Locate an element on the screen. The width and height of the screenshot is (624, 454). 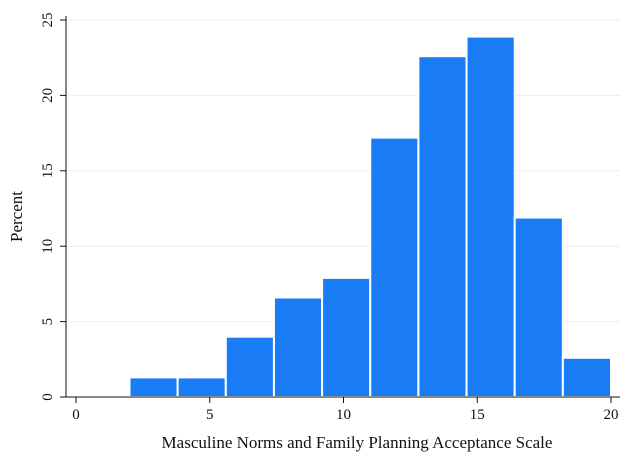
y-tick-label: 15 is located at coordinates (48, 170).